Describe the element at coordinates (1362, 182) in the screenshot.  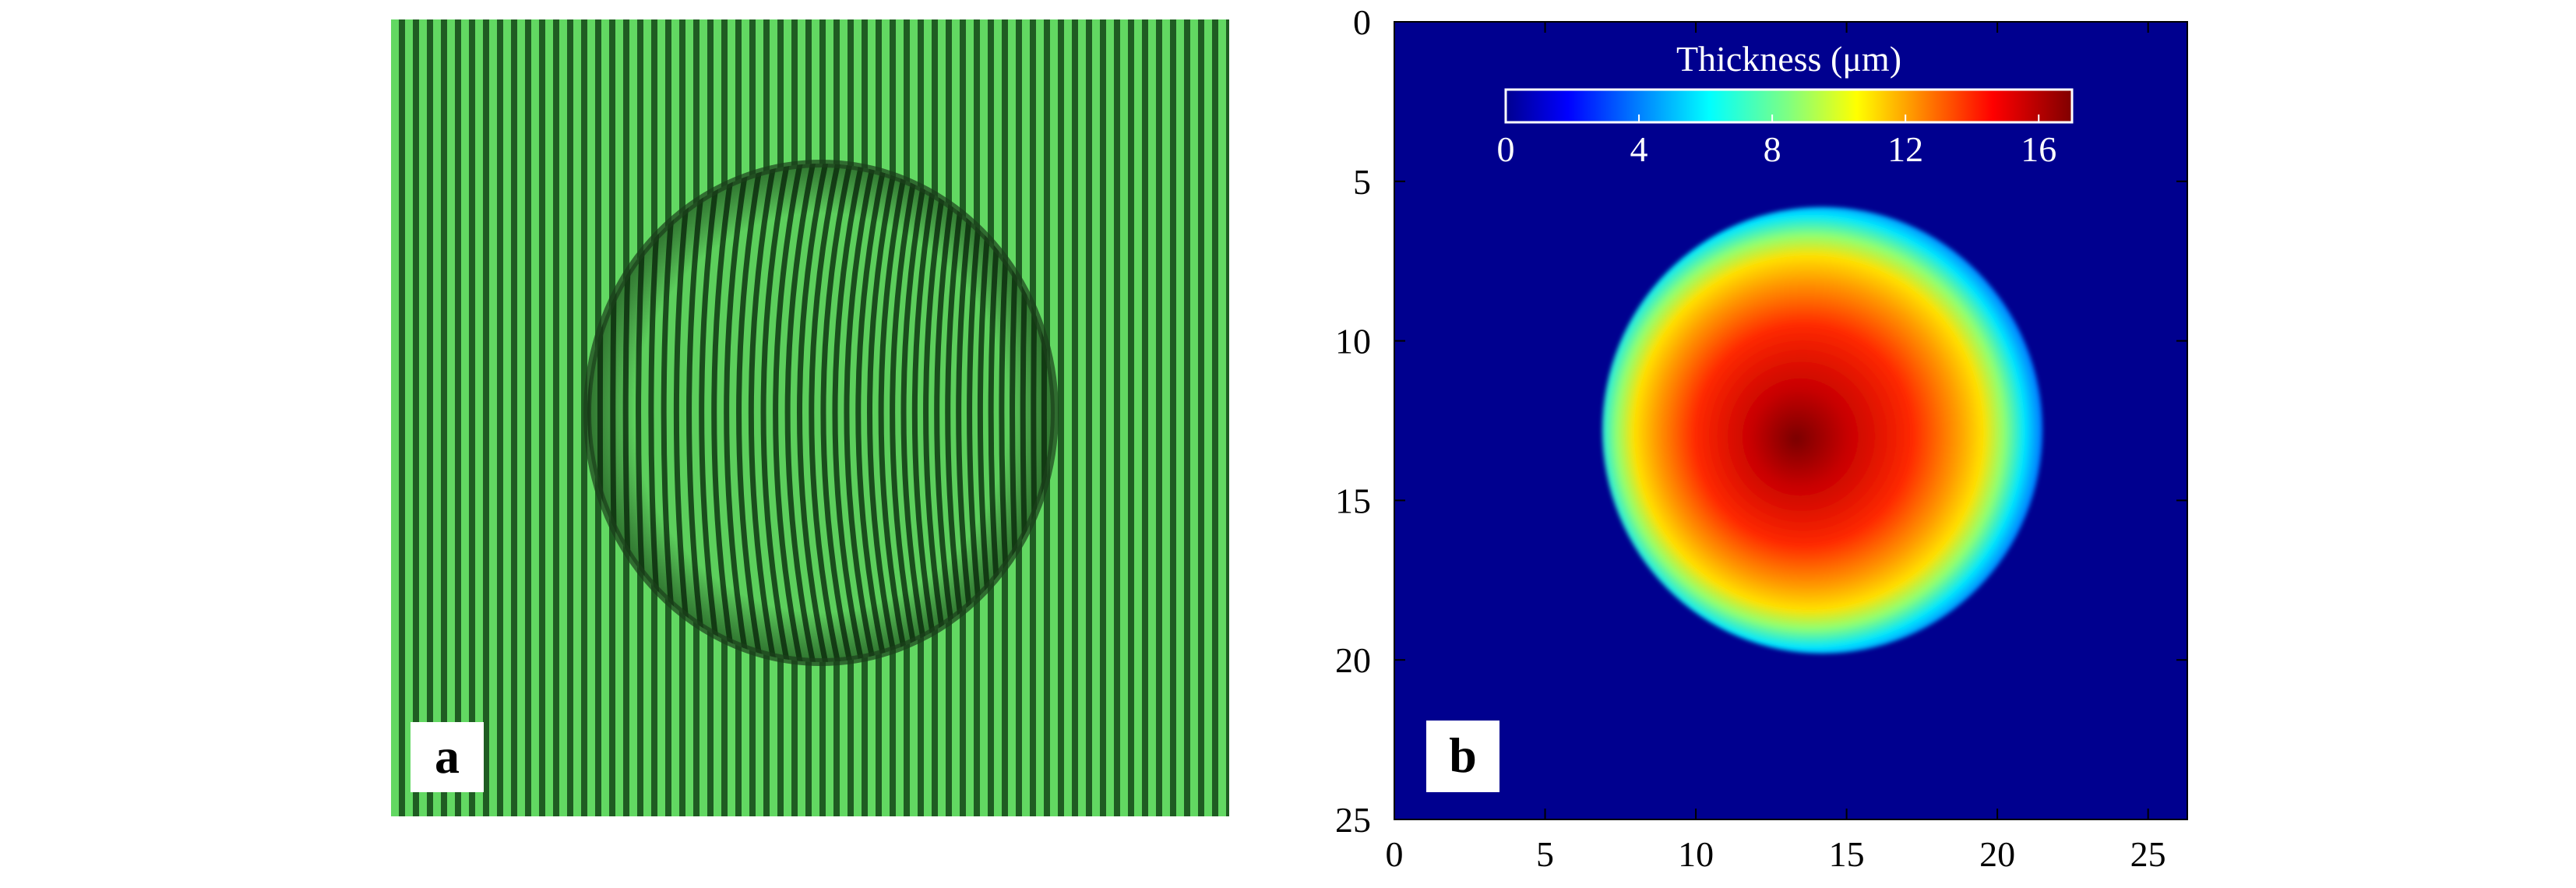
I see `y-tick-label: 5` at that location.